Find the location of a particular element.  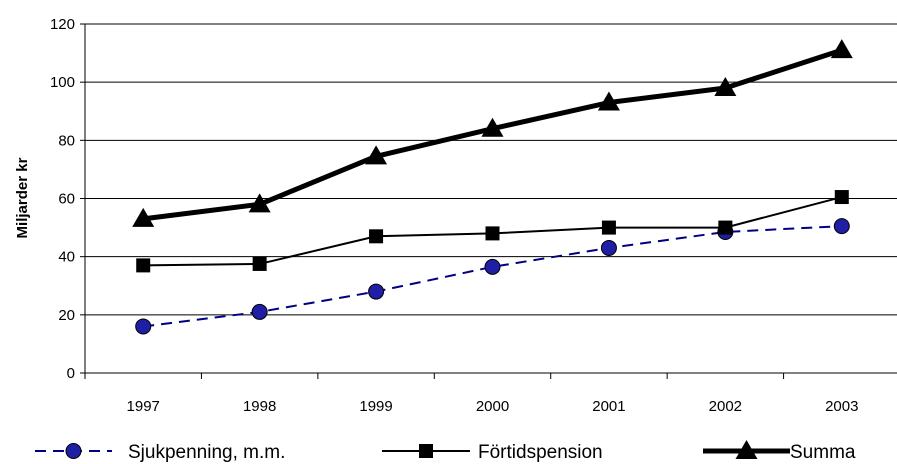

x-tick-label: 2001 is located at coordinates (608, 406).